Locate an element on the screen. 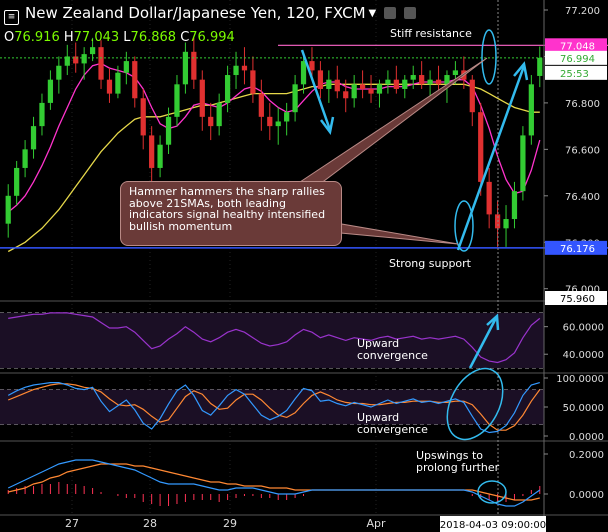 This screenshot has height=532, width=608. rsi-arrow-up is located at coordinates (484, 341).